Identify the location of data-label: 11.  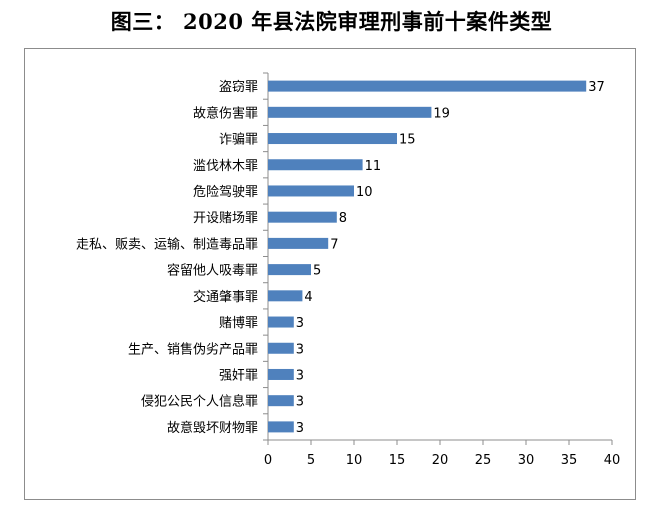
(373, 166).